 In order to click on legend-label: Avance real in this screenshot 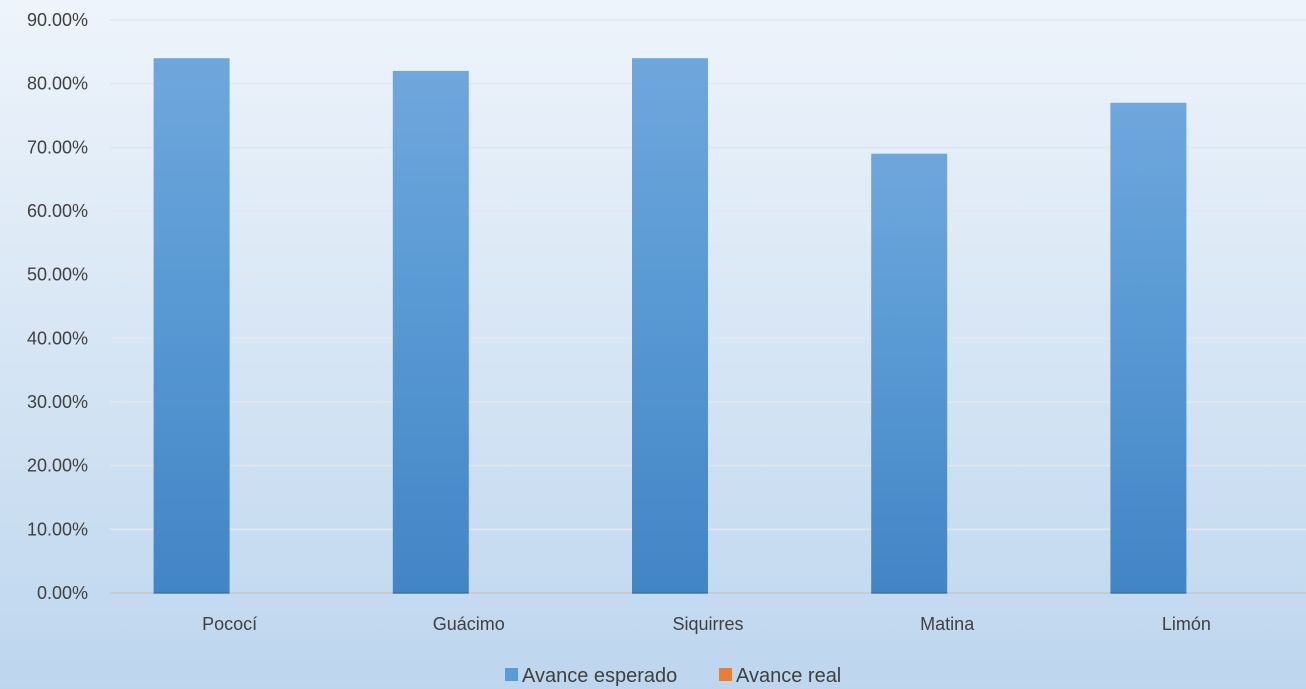, I will do `click(788, 676)`.